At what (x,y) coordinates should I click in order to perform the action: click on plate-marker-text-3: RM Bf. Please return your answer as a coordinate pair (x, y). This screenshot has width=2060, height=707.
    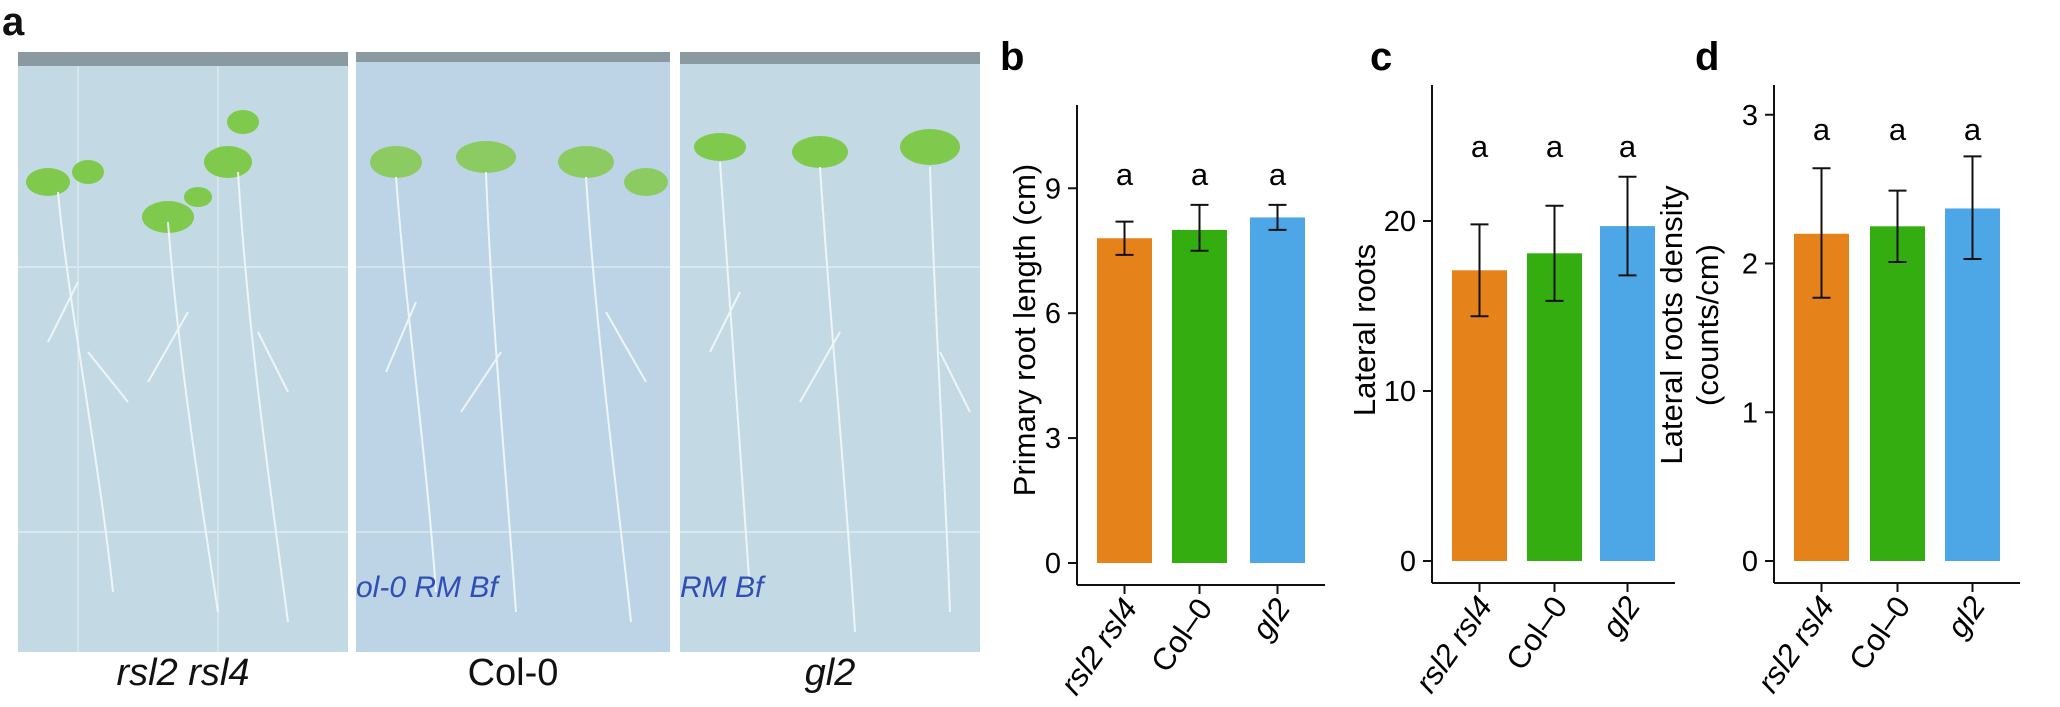
    Looking at the image, I should click on (723, 587).